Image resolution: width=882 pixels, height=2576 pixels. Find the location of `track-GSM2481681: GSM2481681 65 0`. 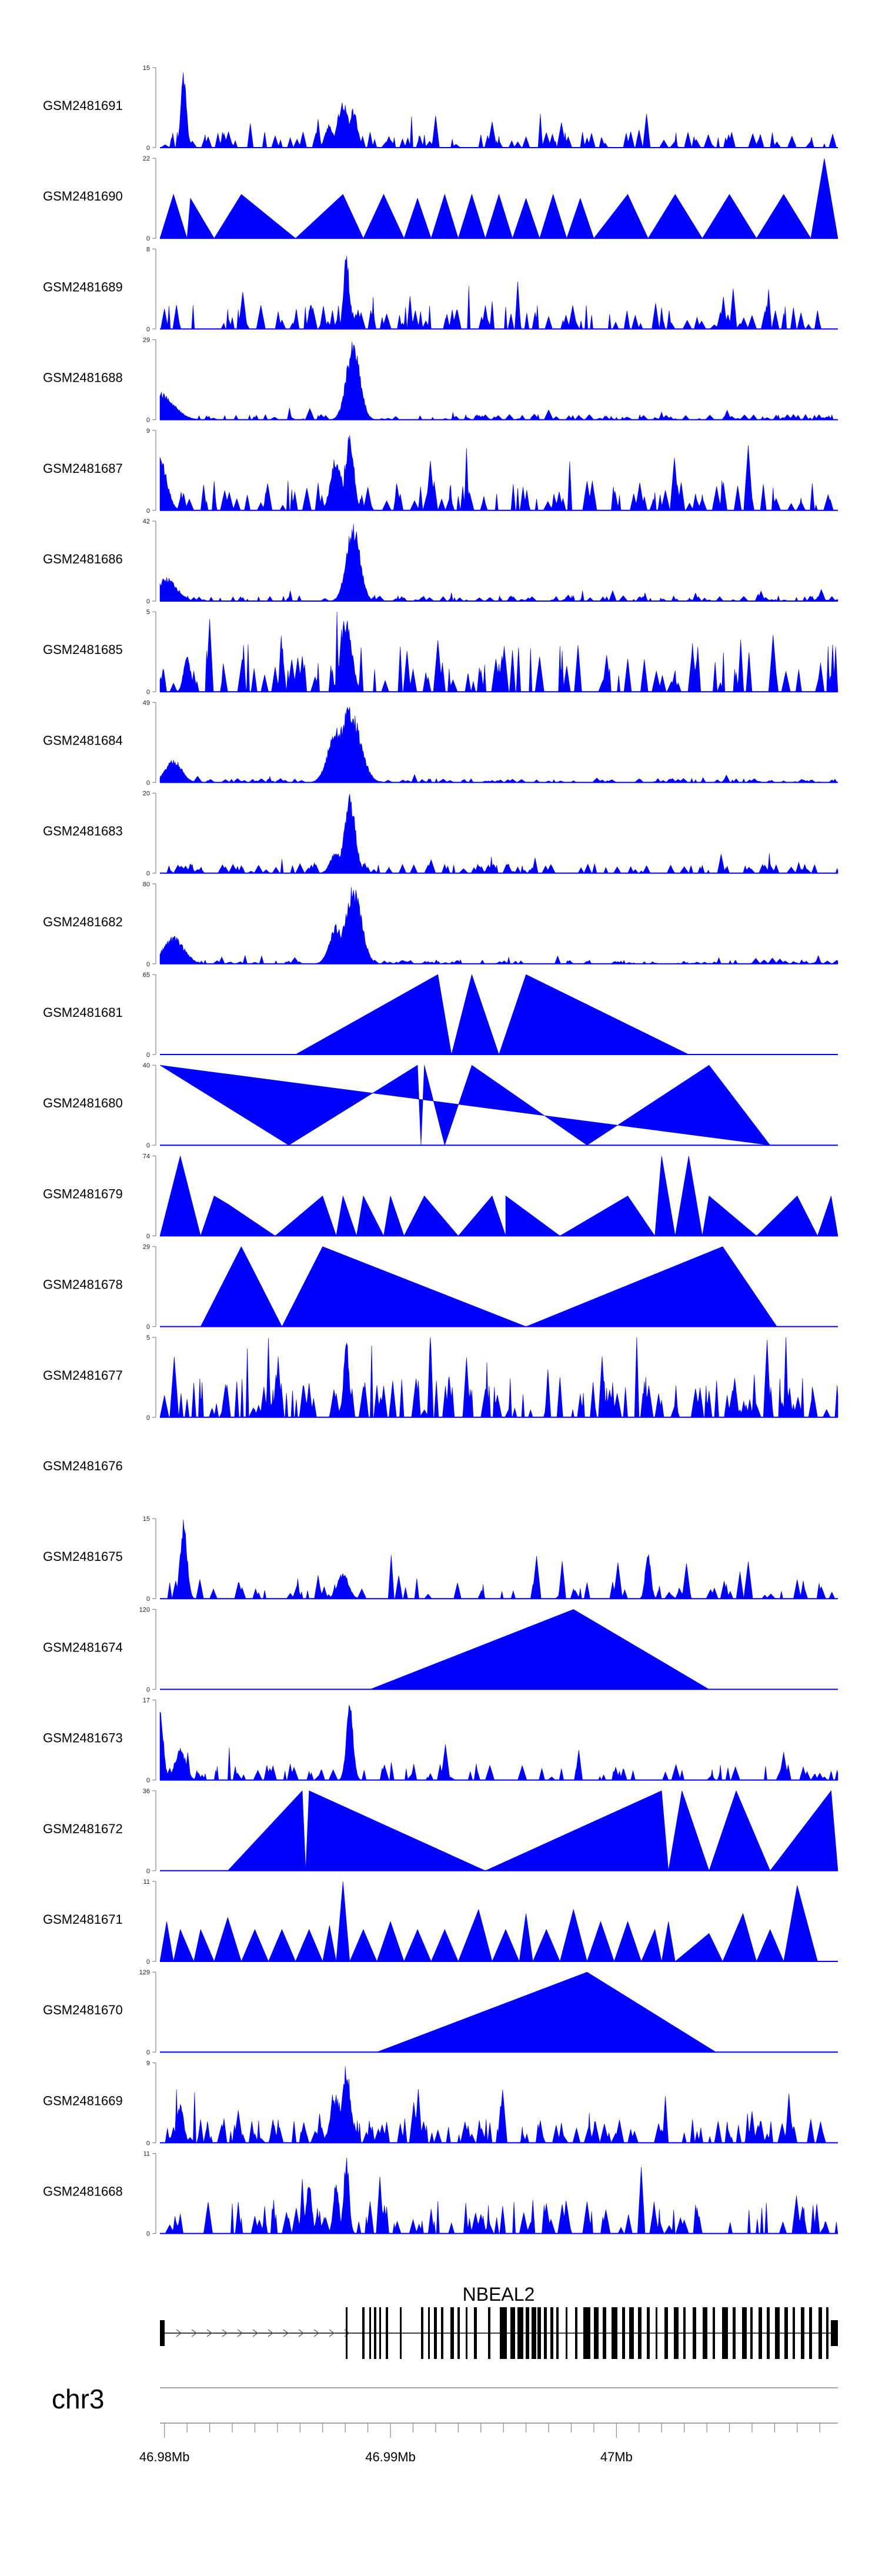

track-GSM2481681: GSM2481681 65 0 is located at coordinates (440, 1015).